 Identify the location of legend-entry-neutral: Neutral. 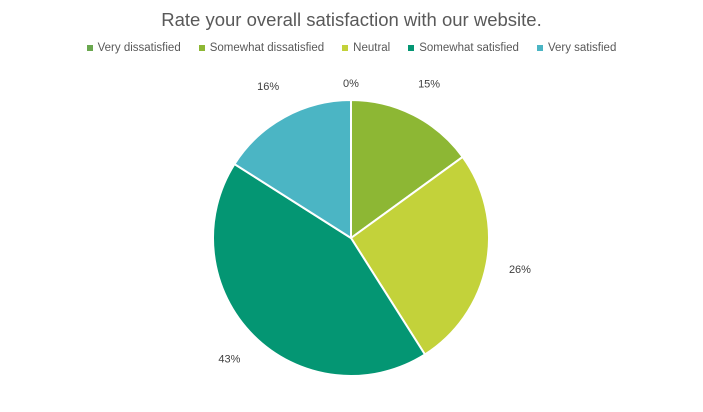
(366, 48).